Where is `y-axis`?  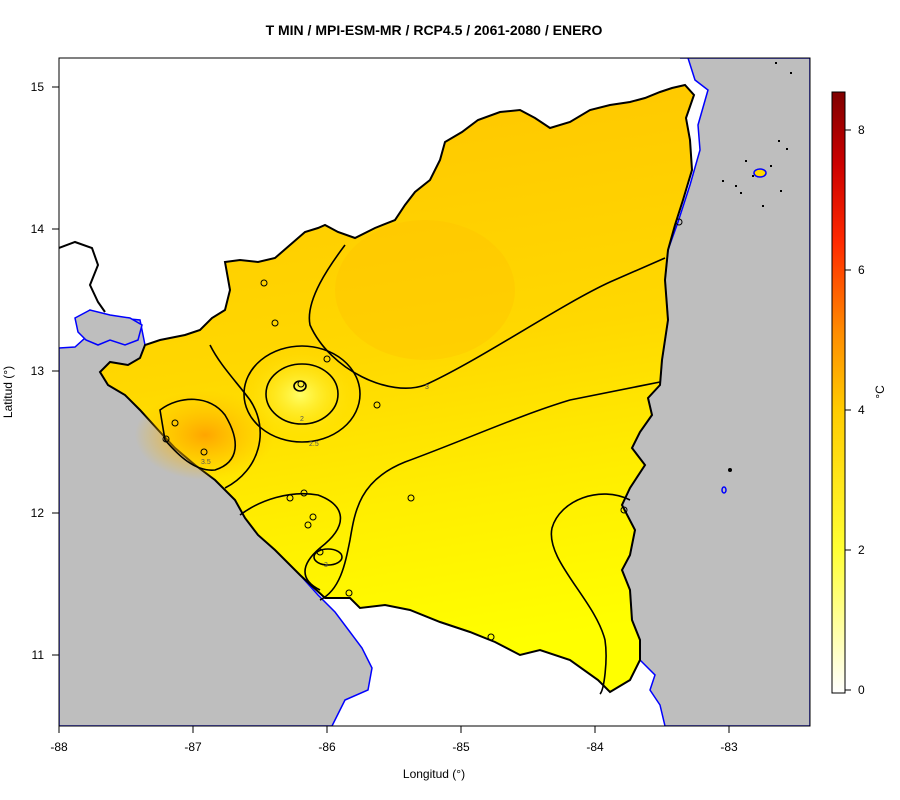
y-axis is located at coordinates (55, 371).